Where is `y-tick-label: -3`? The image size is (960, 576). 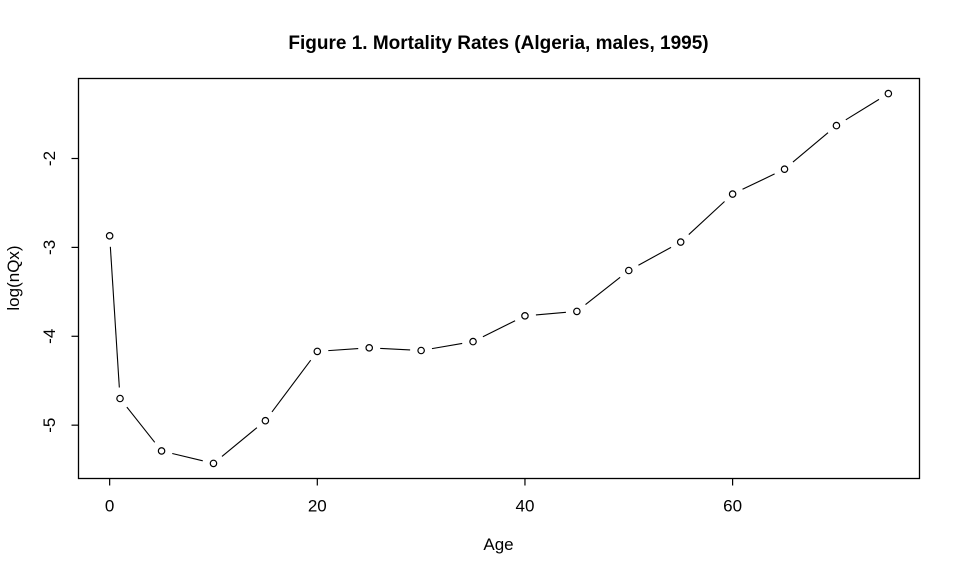 y-tick-label: -3 is located at coordinates (49, 247).